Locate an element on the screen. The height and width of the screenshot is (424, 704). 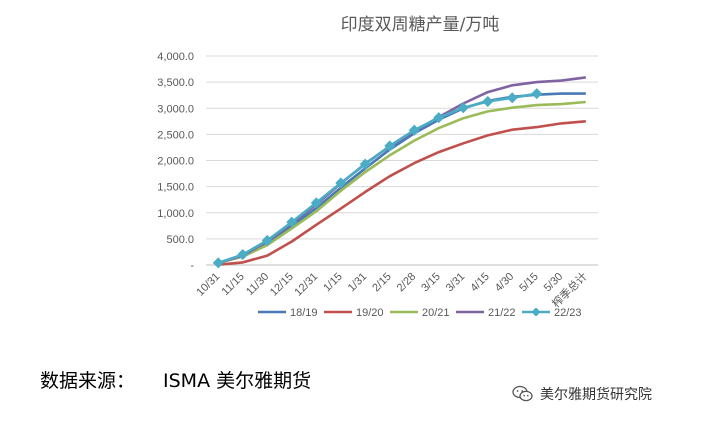
x-tick-label: 3/15 is located at coordinates (431, 283).